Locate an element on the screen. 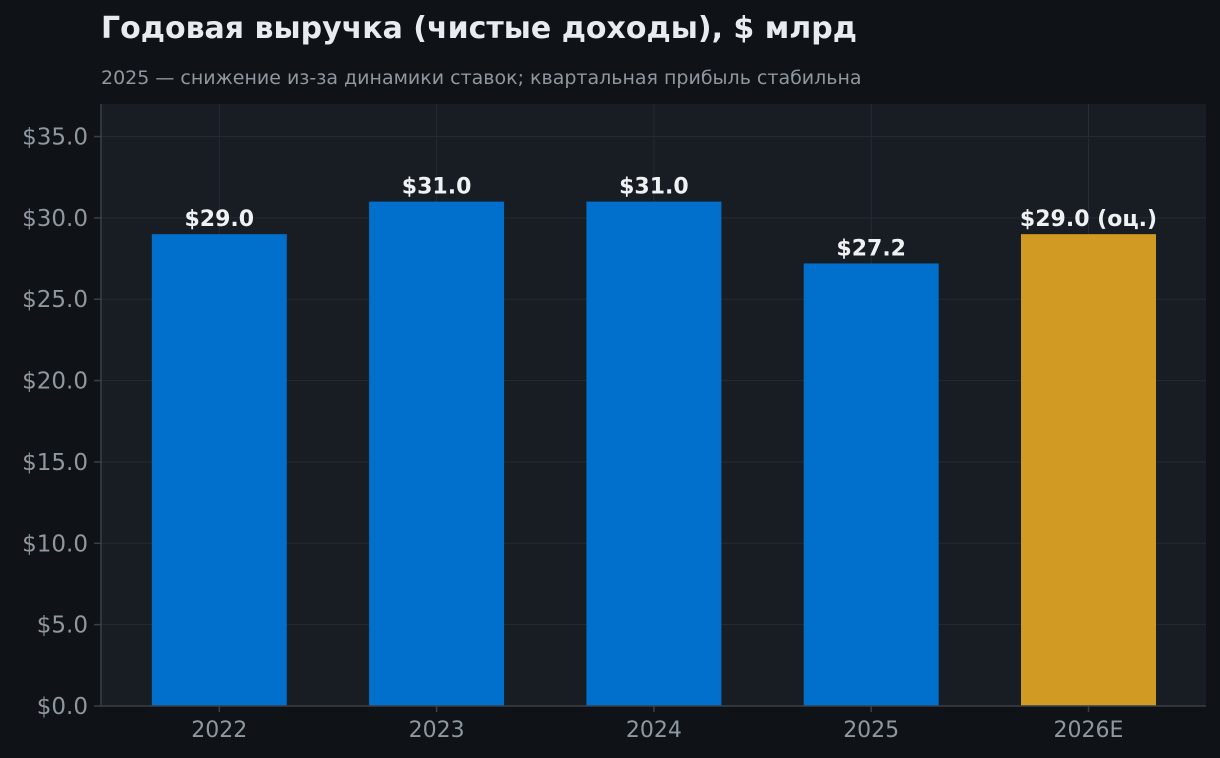 This screenshot has height=758, width=1220. y-tick-label: $35.0 is located at coordinates (55, 138).